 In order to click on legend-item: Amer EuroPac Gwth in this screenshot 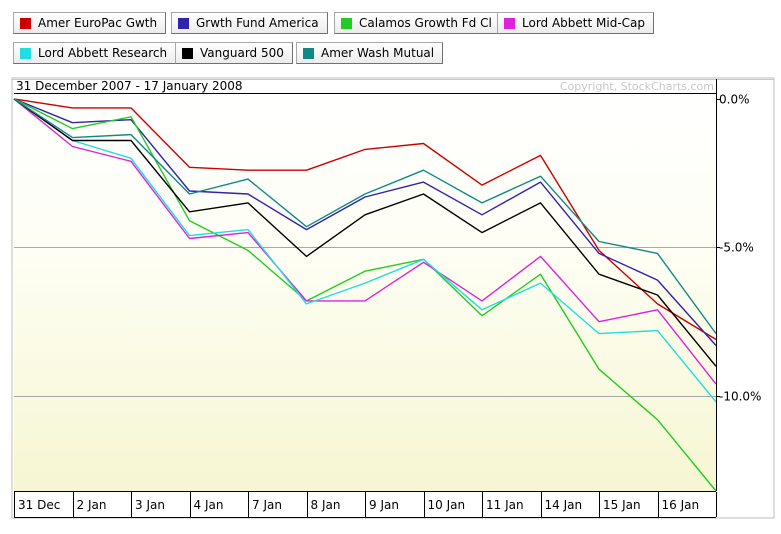, I will do `click(90, 23)`.